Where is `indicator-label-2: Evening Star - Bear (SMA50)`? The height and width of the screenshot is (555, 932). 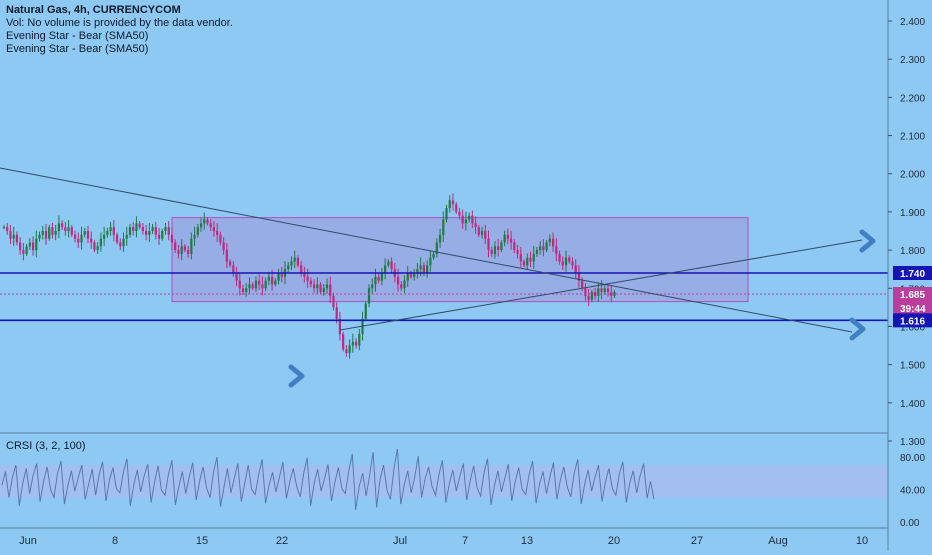 indicator-label-2: Evening Star - Bear (SMA50) is located at coordinates (77, 49).